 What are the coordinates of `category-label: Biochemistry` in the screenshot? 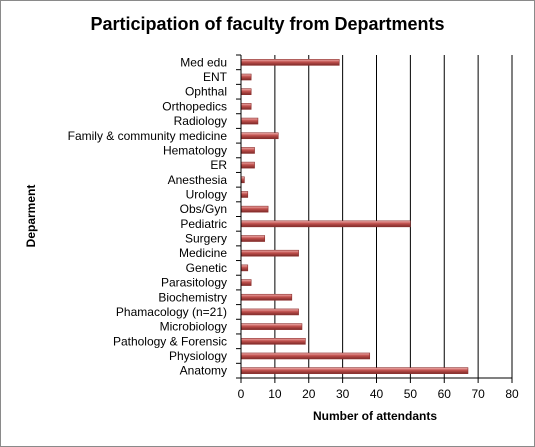 It's located at (192, 297).